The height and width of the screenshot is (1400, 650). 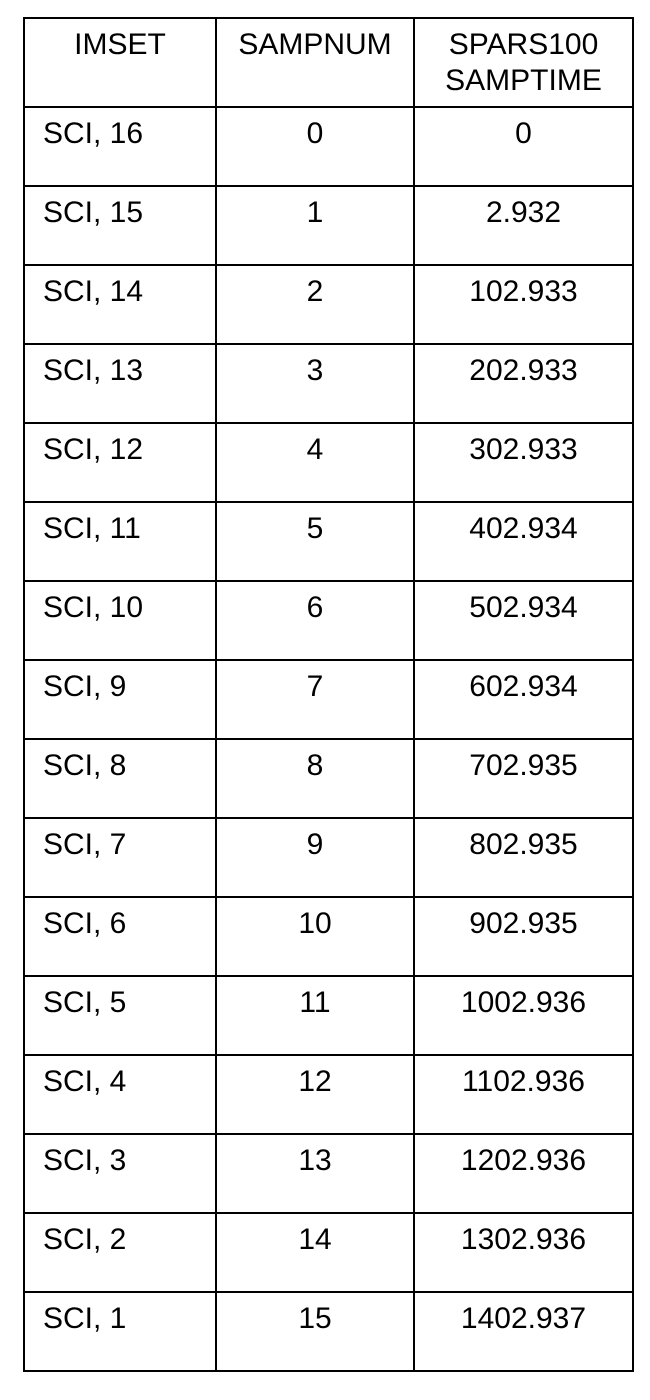 I want to click on cell-samptime: 702.935, so click(x=523, y=778).